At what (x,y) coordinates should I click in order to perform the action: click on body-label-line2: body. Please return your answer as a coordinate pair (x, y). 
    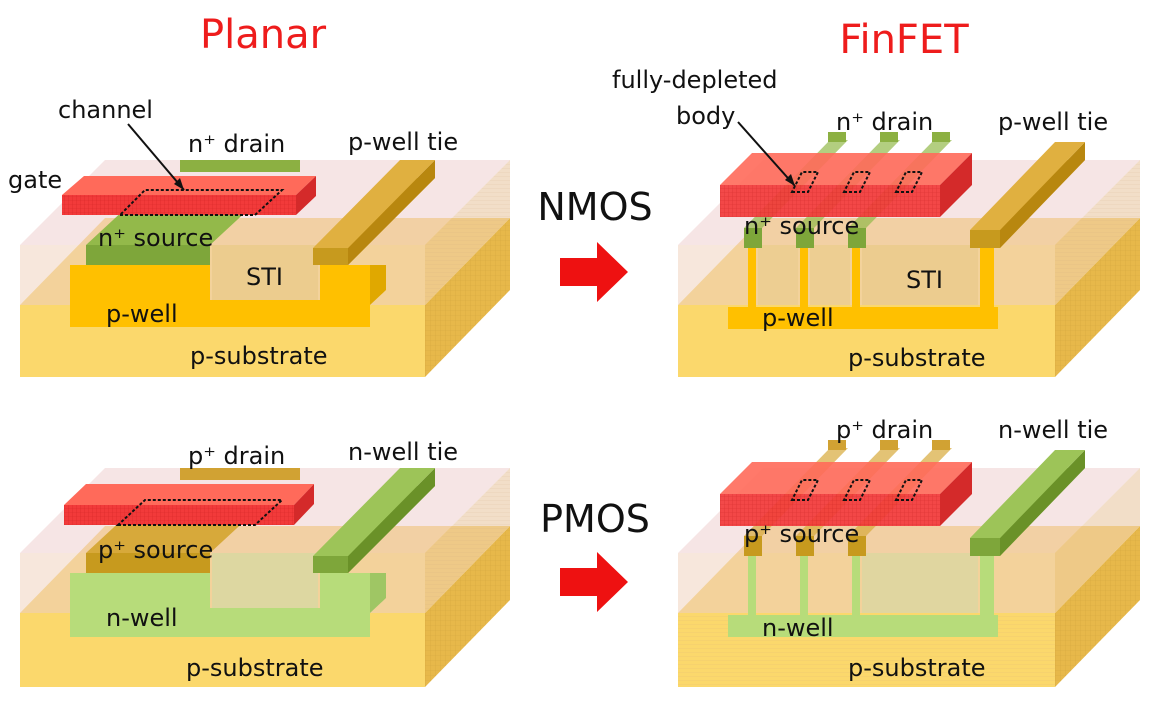
    Looking at the image, I should click on (705, 116).